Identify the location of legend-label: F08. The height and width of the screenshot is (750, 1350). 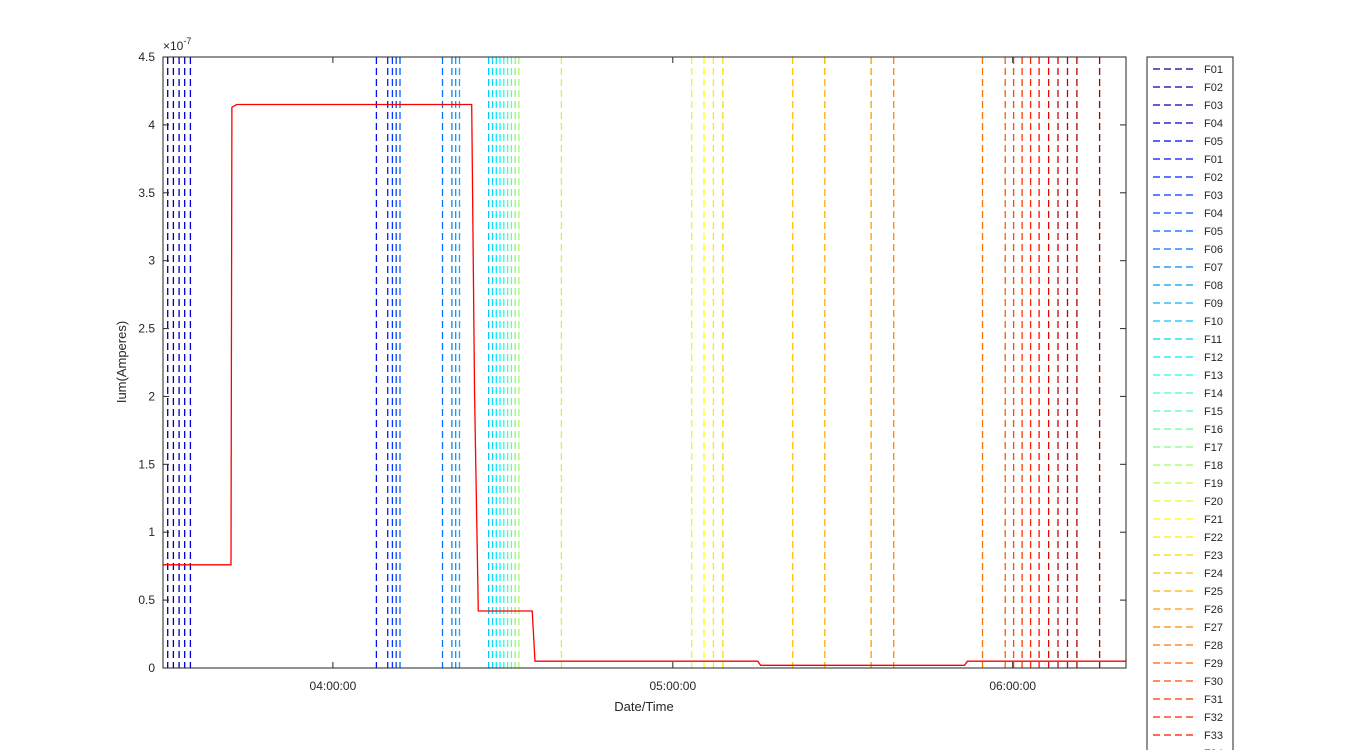
(1213, 286).